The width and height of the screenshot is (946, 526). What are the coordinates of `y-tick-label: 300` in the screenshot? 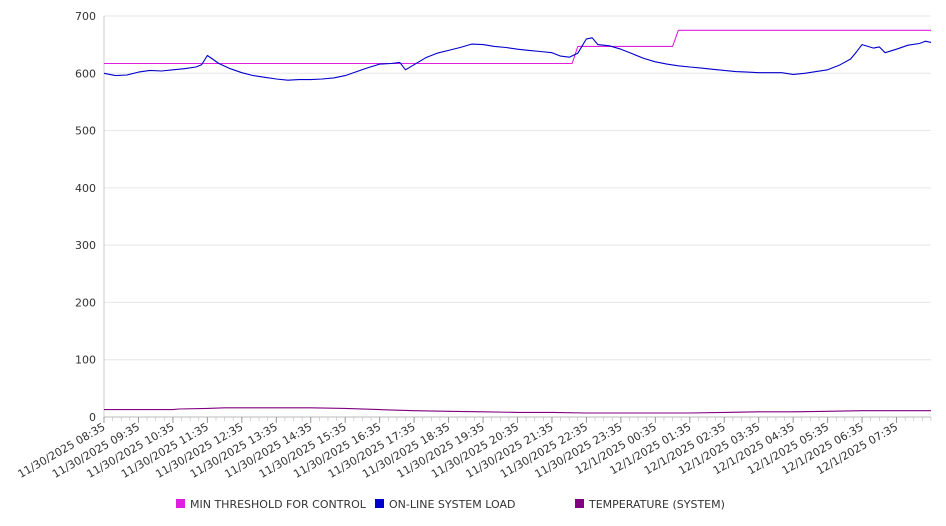 It's located at (85, 245).